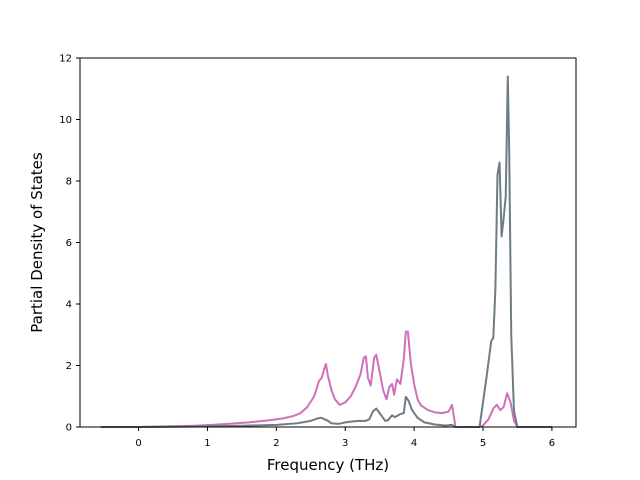  I want to click on x-tick-label: 3, so click(345, 443).